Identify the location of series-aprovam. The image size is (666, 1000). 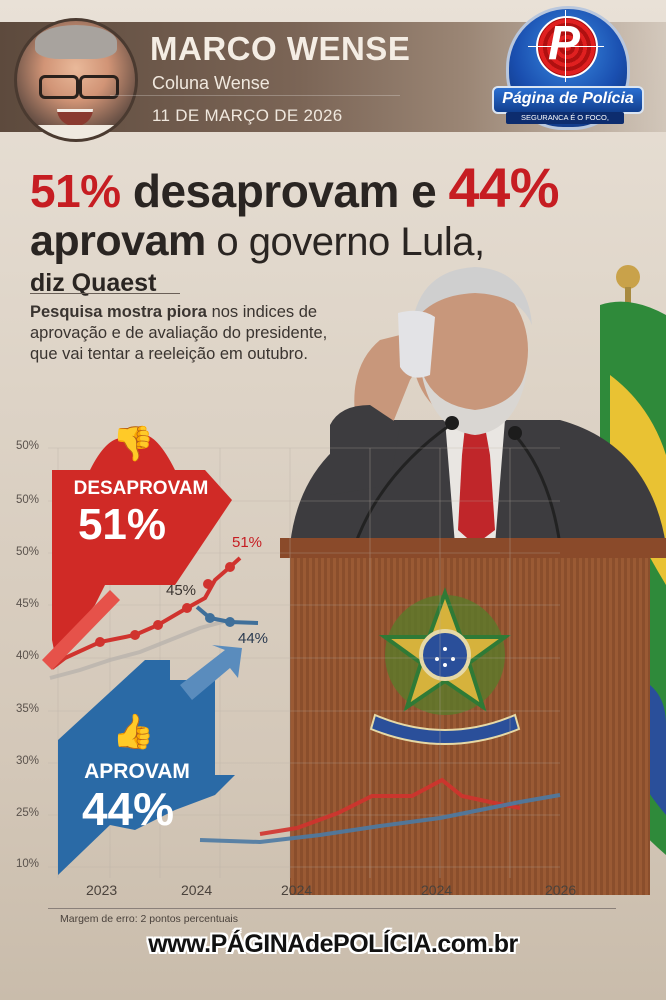
(227, 615).